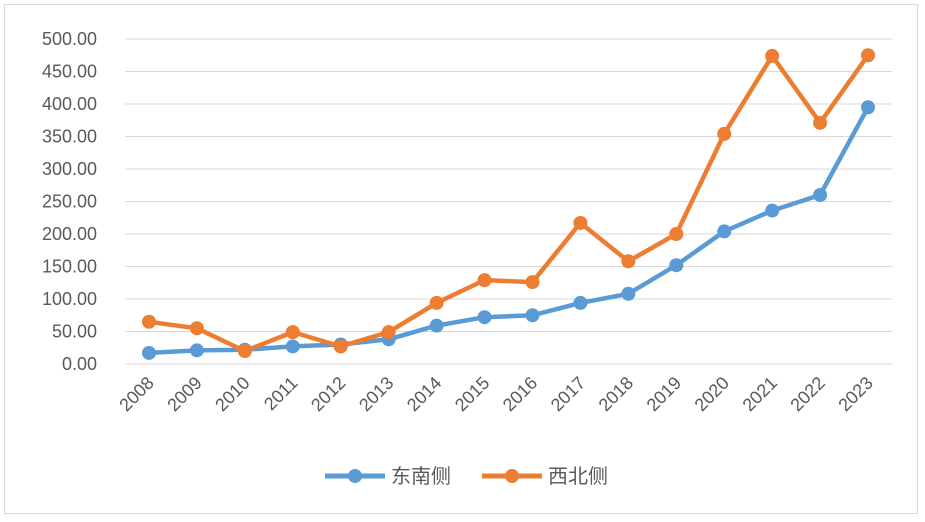 This screenshot has height=522, width=925. Describe the element at coordinates (760, 394) in the screenshot. I see `x-tick-label: 2021` at that location.